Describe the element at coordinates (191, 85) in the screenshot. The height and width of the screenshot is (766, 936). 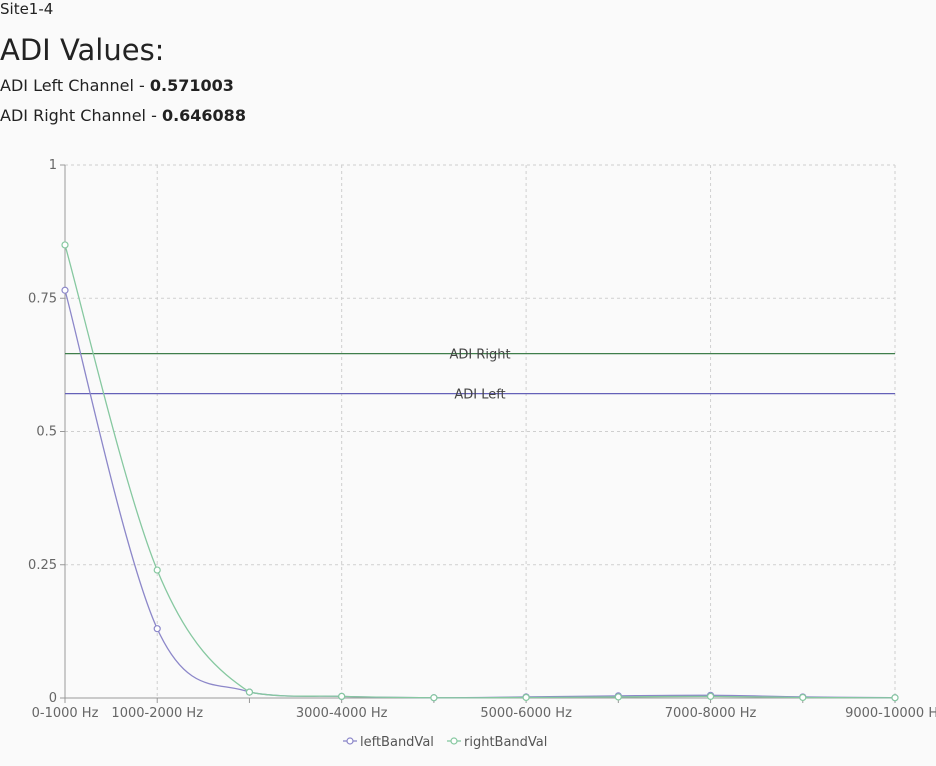
I see `adi-left-value: 0.571003` at that location.